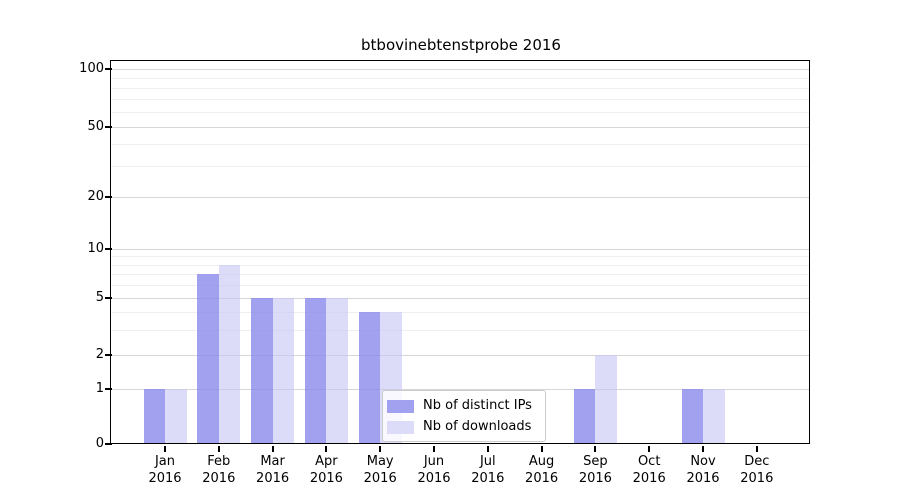 The image size is (900, 500). What do you see at coordinates (326, 470) in the screenshot?
I see `x-tick-label: Apr 2016` at bounding box center [326, 470].